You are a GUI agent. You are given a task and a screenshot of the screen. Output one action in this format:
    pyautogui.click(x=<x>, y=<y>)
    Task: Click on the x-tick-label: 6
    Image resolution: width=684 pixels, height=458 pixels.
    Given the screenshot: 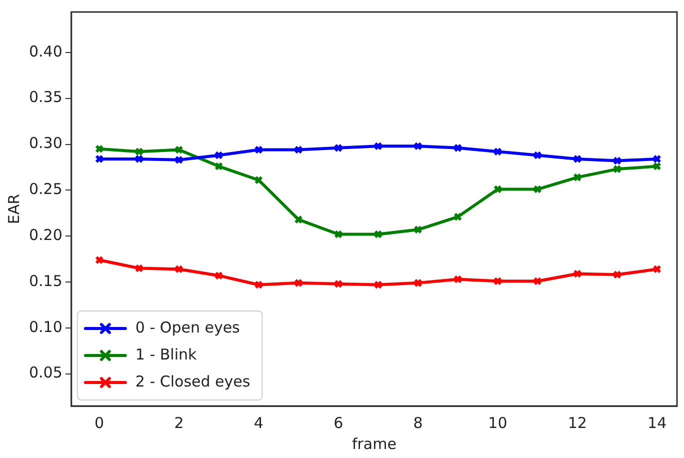 What is the action you would take?
    pyautogui.click(x=339, y=423)
    